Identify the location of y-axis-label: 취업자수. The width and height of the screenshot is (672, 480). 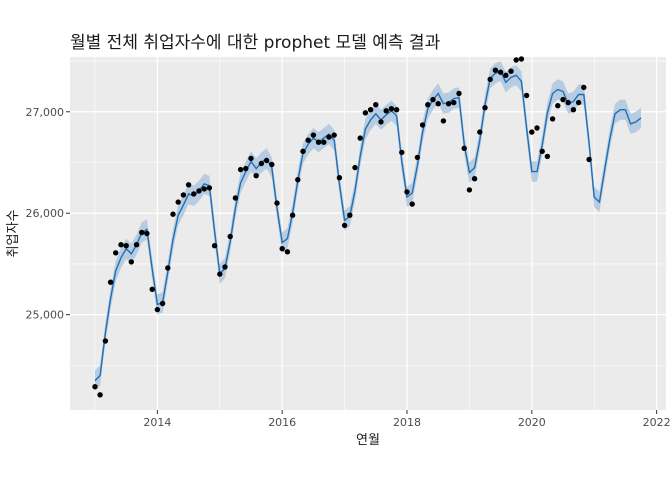
(13, 234).